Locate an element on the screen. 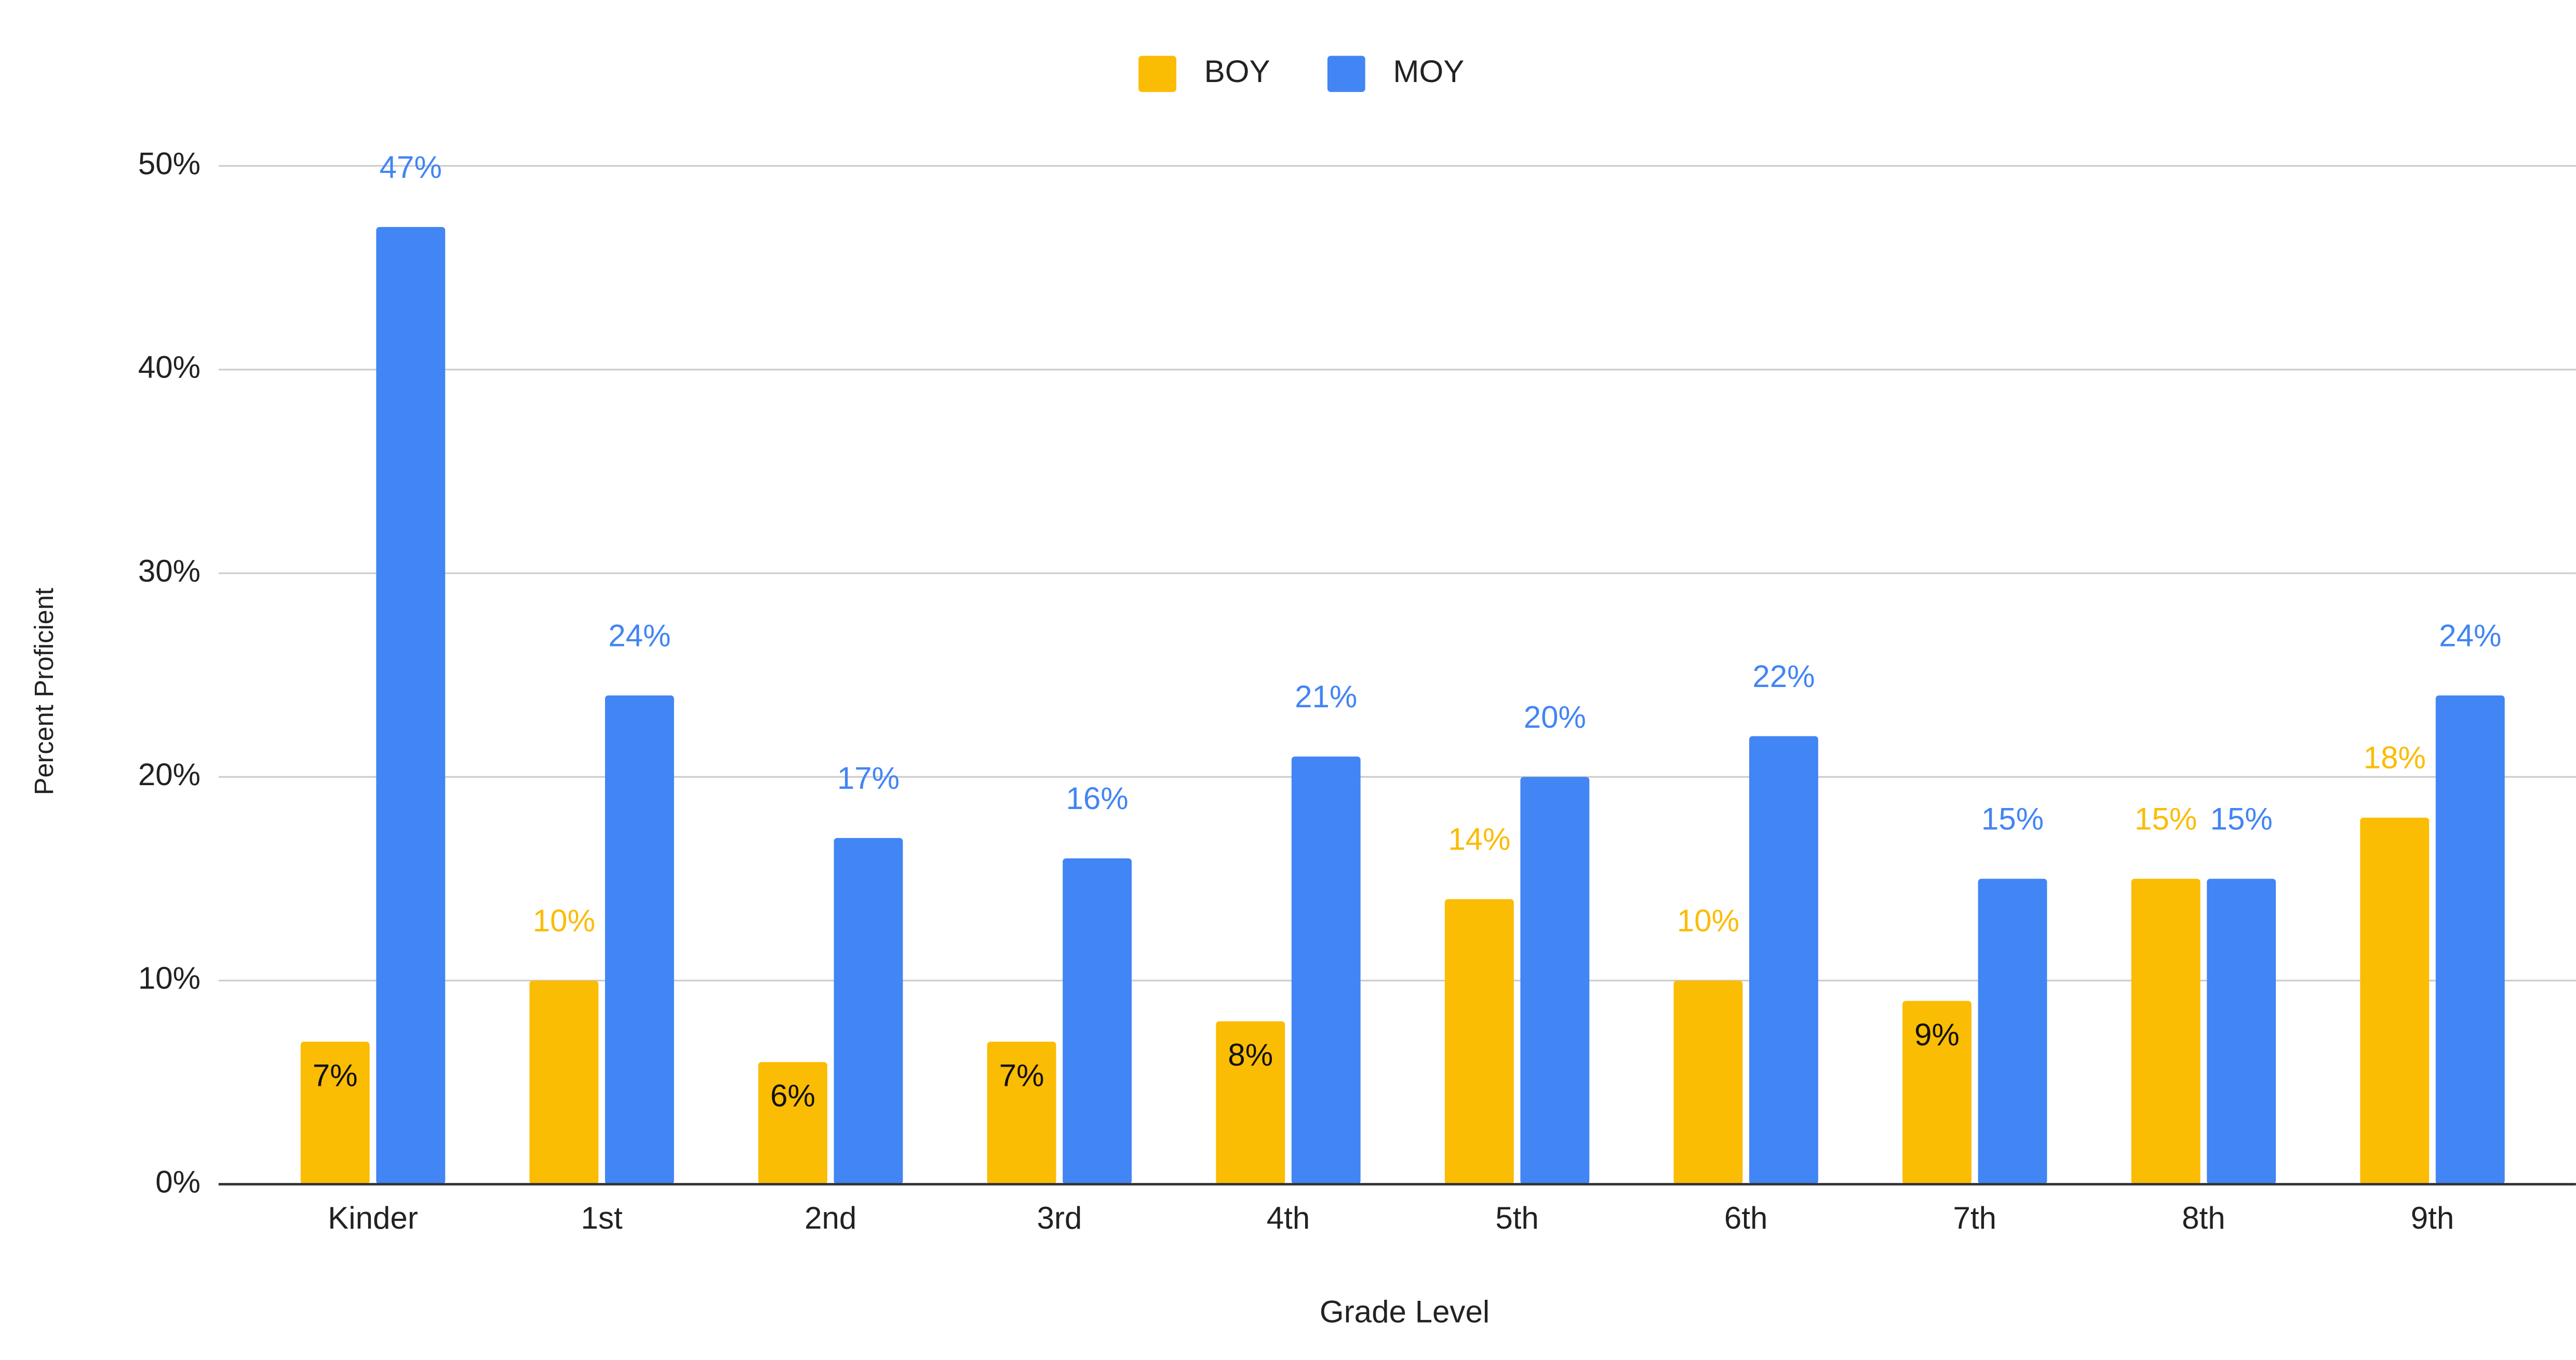  x-tick-label: 8th is located at coordinates (2204, 1218).